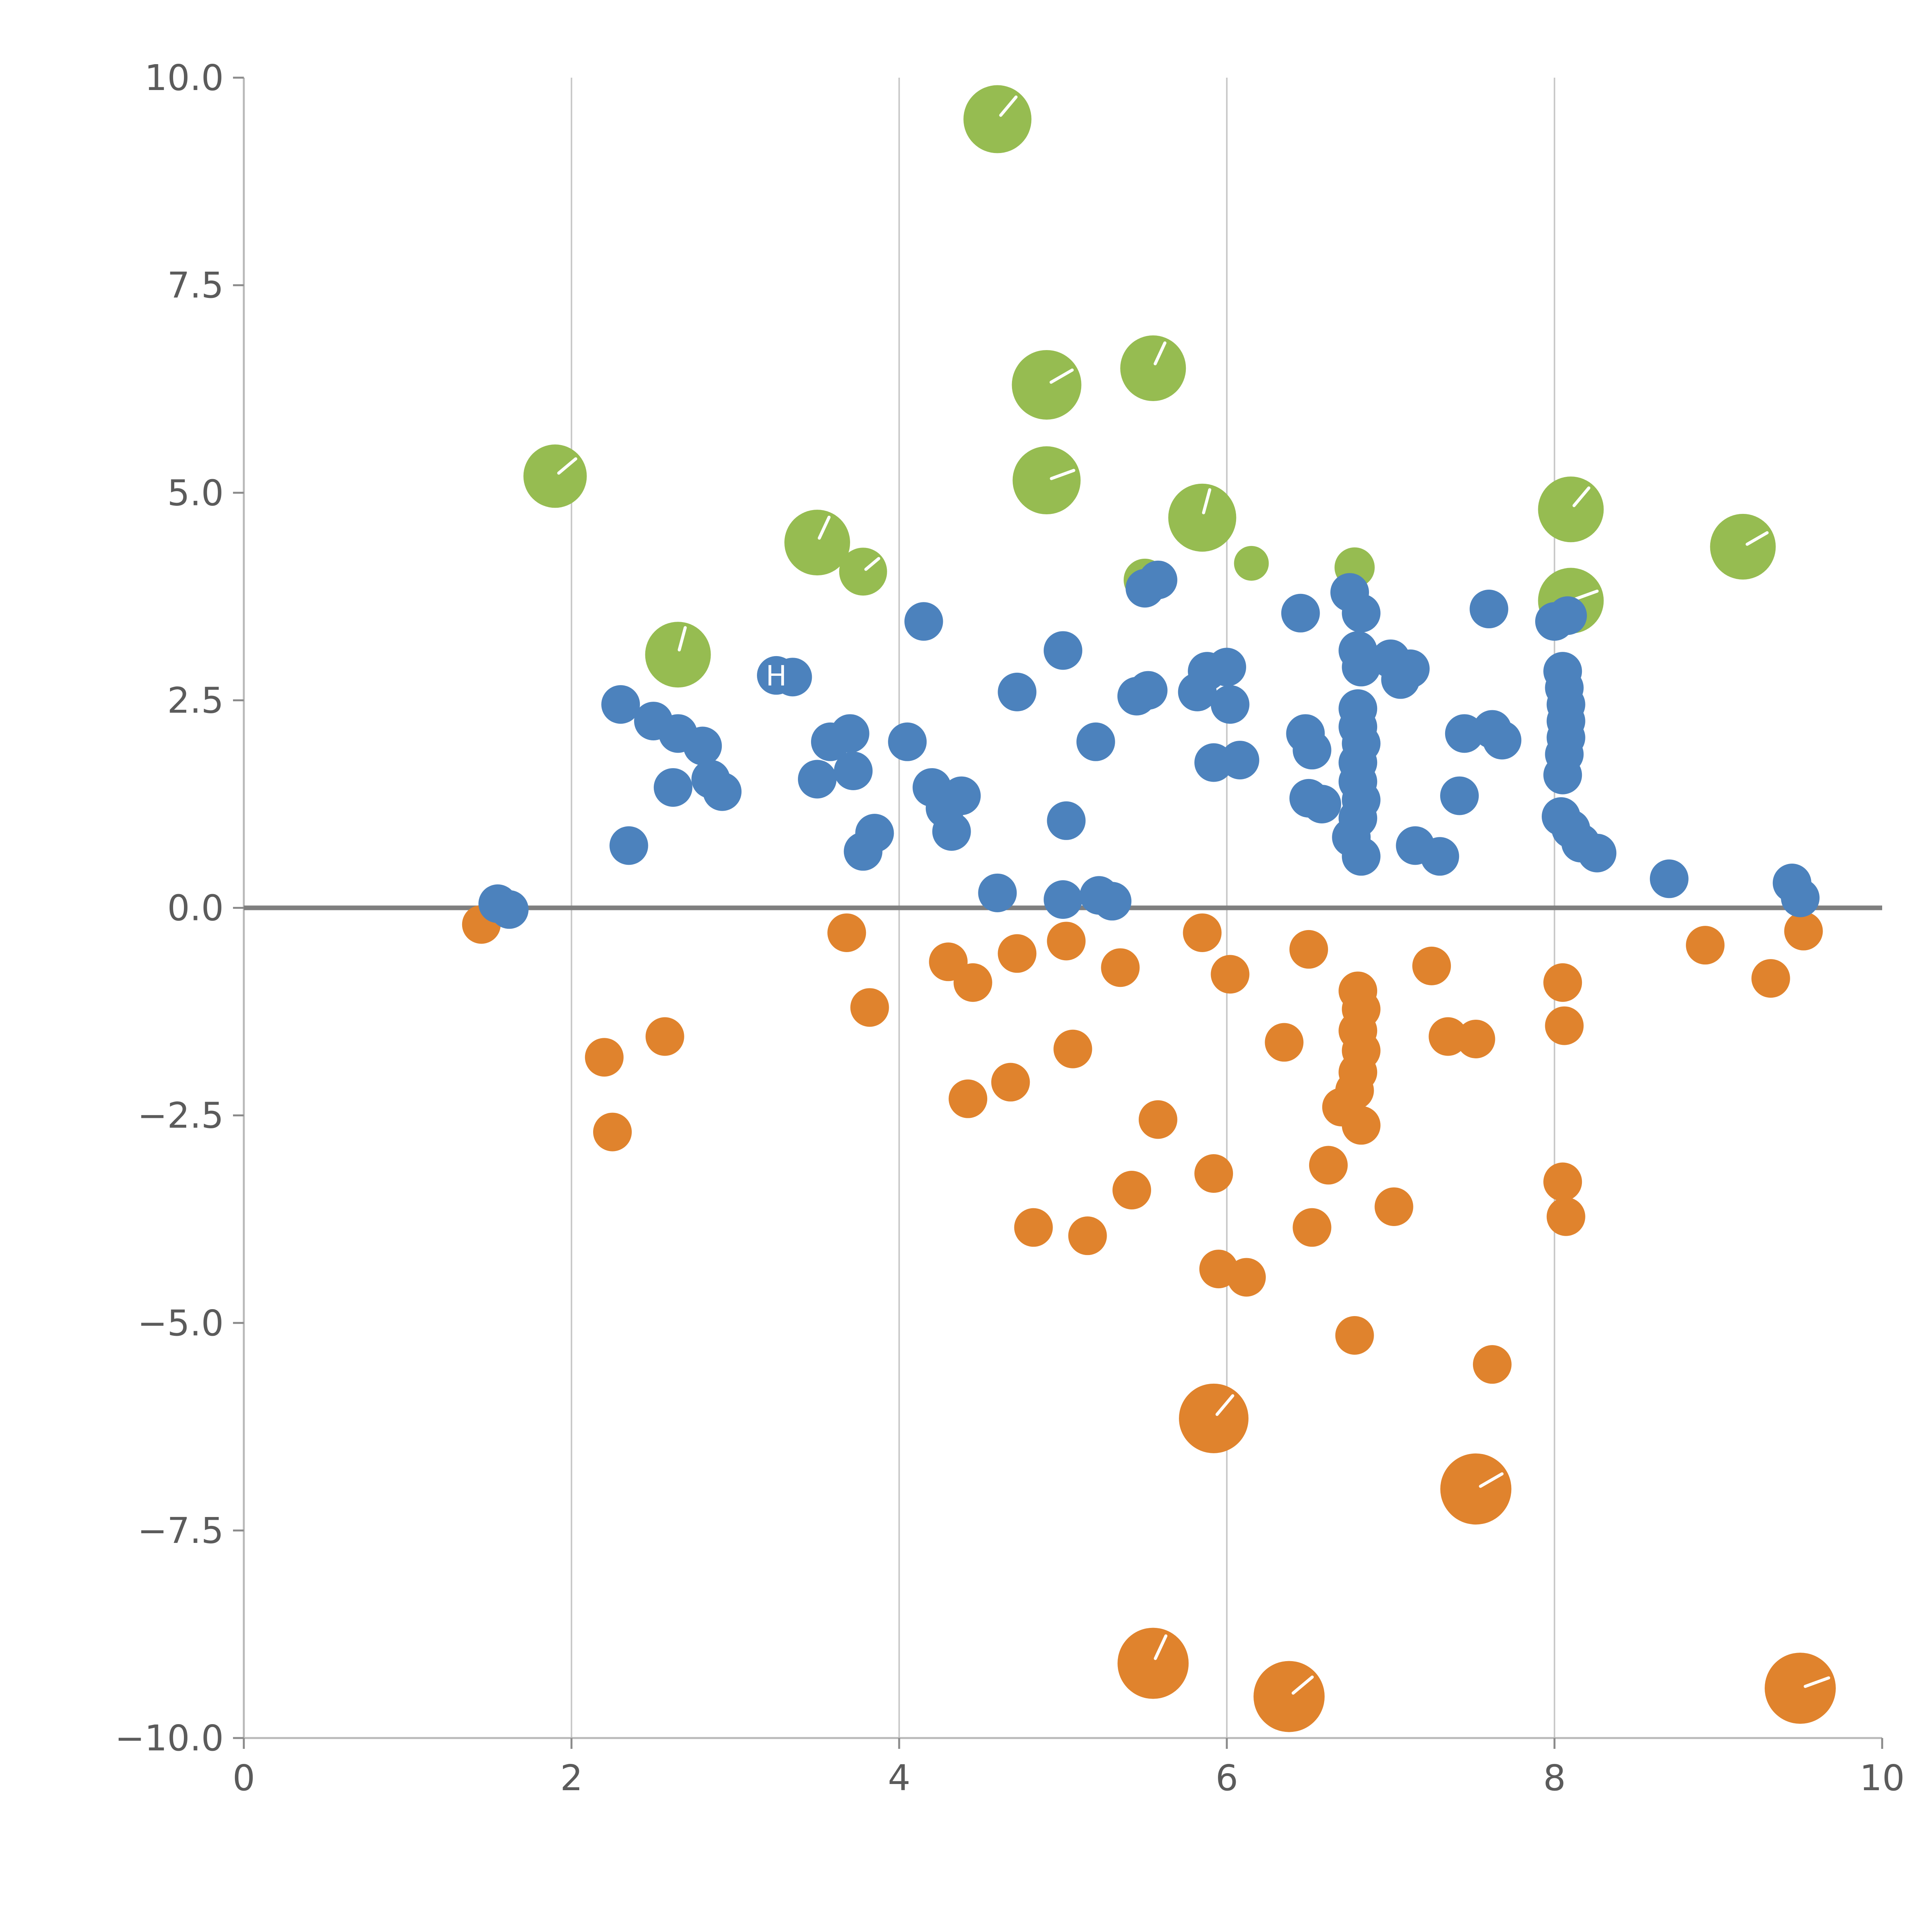  Describe the element at coordinates (1227, 1778) in the screenshot. I see `x-tick-label: 6` at that location.